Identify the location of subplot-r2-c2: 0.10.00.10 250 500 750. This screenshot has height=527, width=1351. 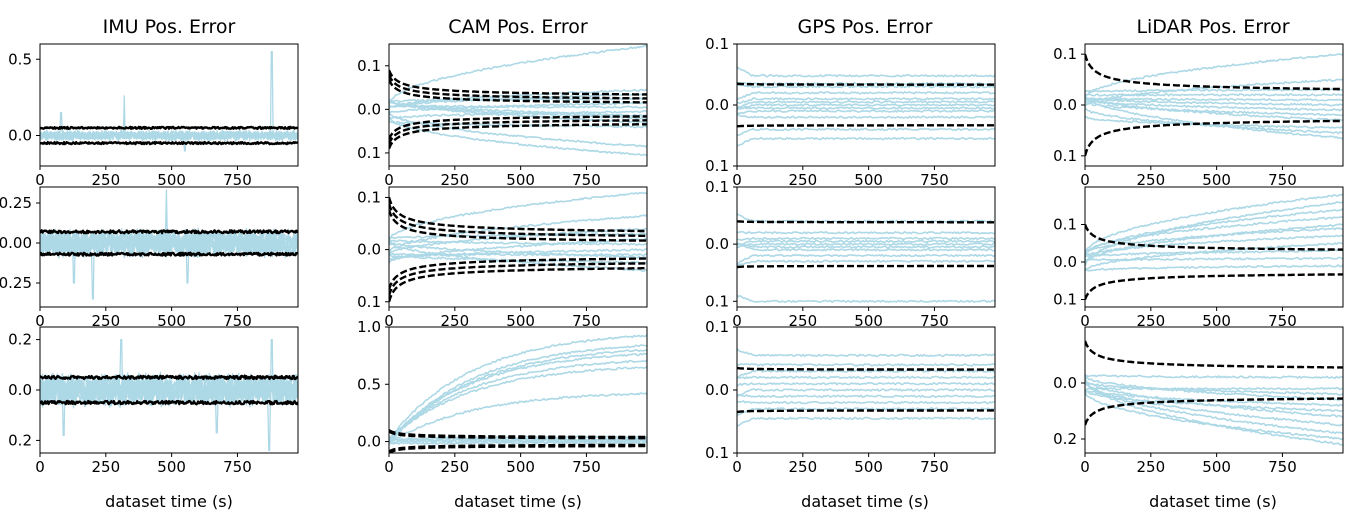
(502, 258).